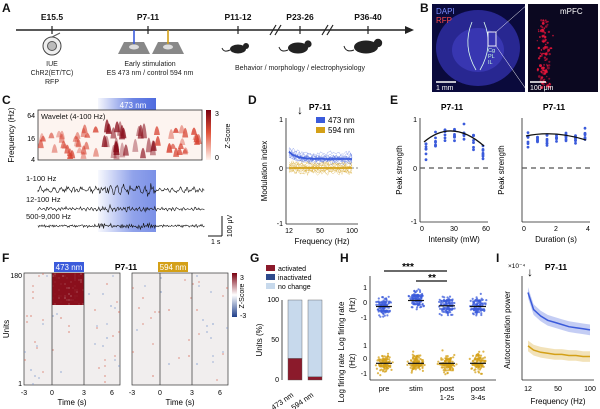  Describe the element at coordinates (300, 110) in the screenshot. I see `mod-arrow-icon: ↓` at that location.